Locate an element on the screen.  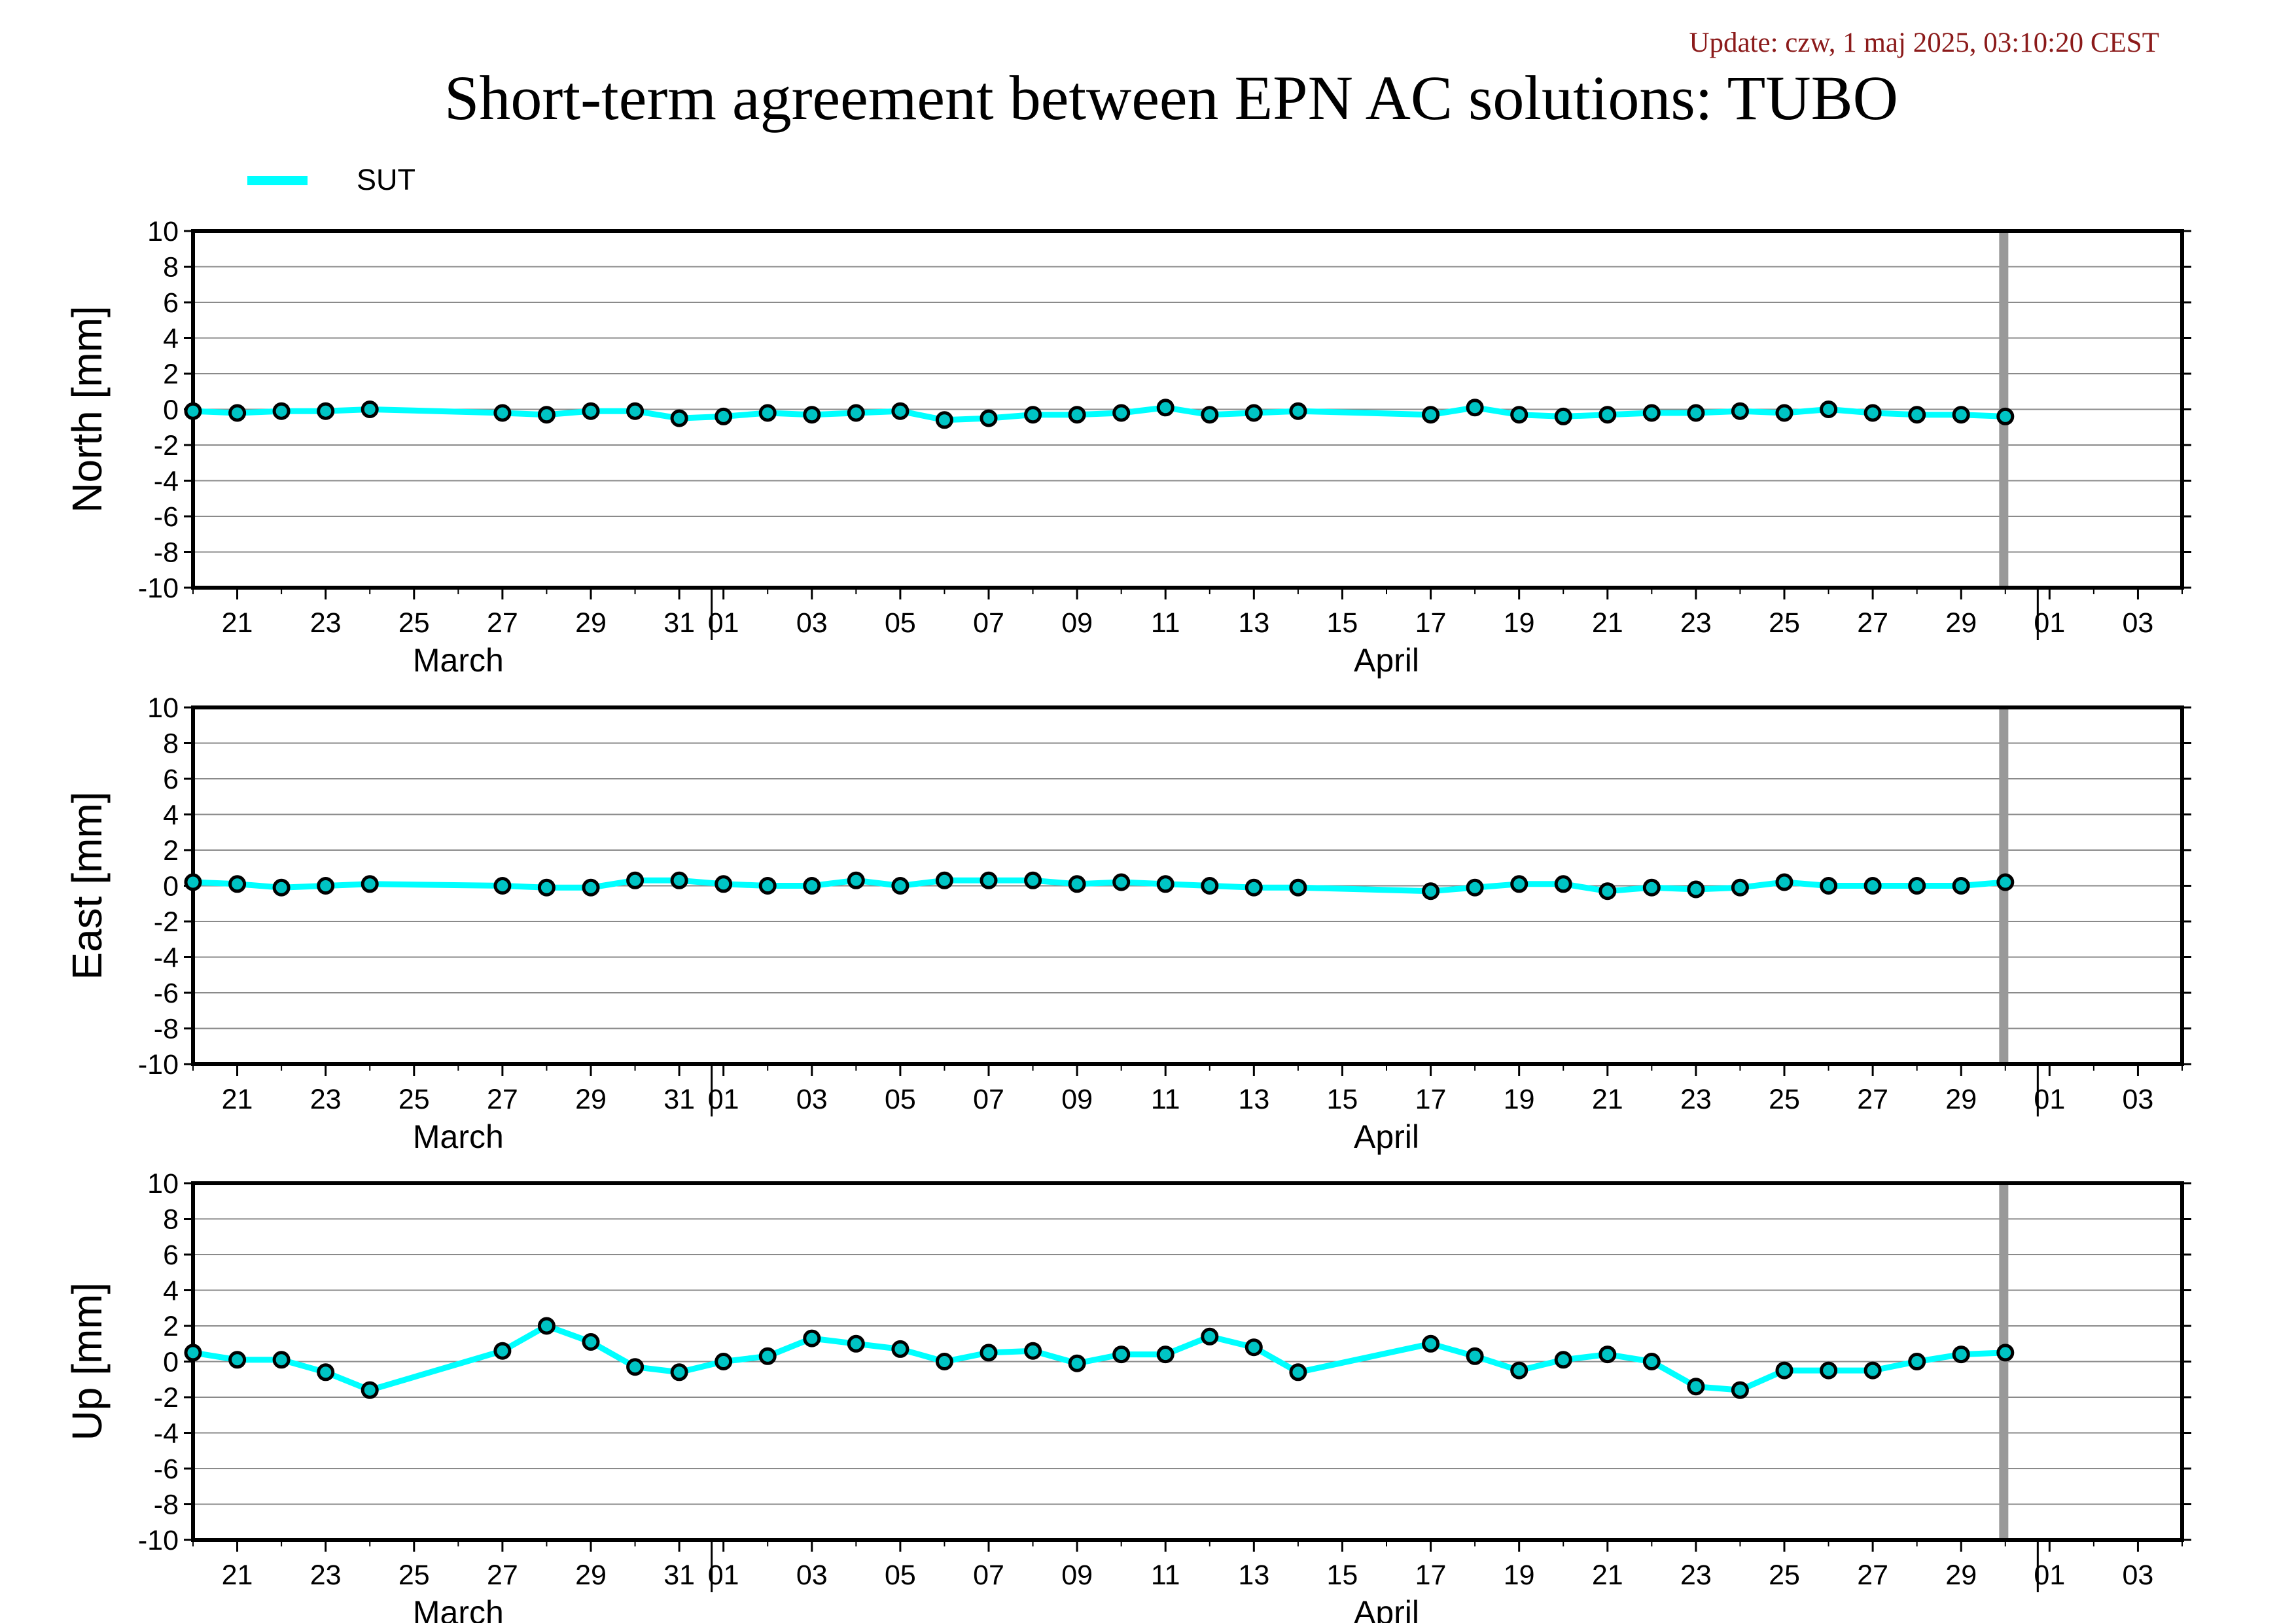
x-tick-label: 13 is located at coordinates (1254, 1099).